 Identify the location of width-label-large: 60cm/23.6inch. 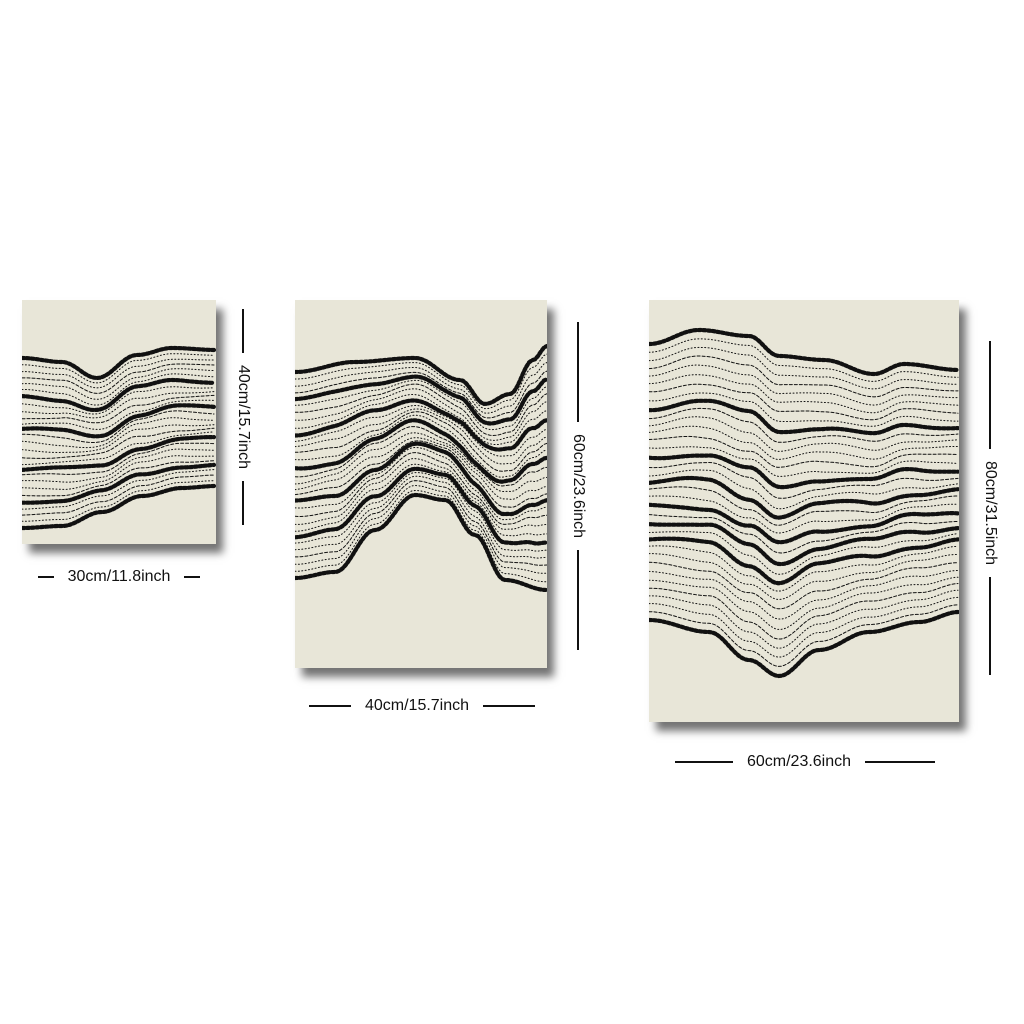
(799, 761).